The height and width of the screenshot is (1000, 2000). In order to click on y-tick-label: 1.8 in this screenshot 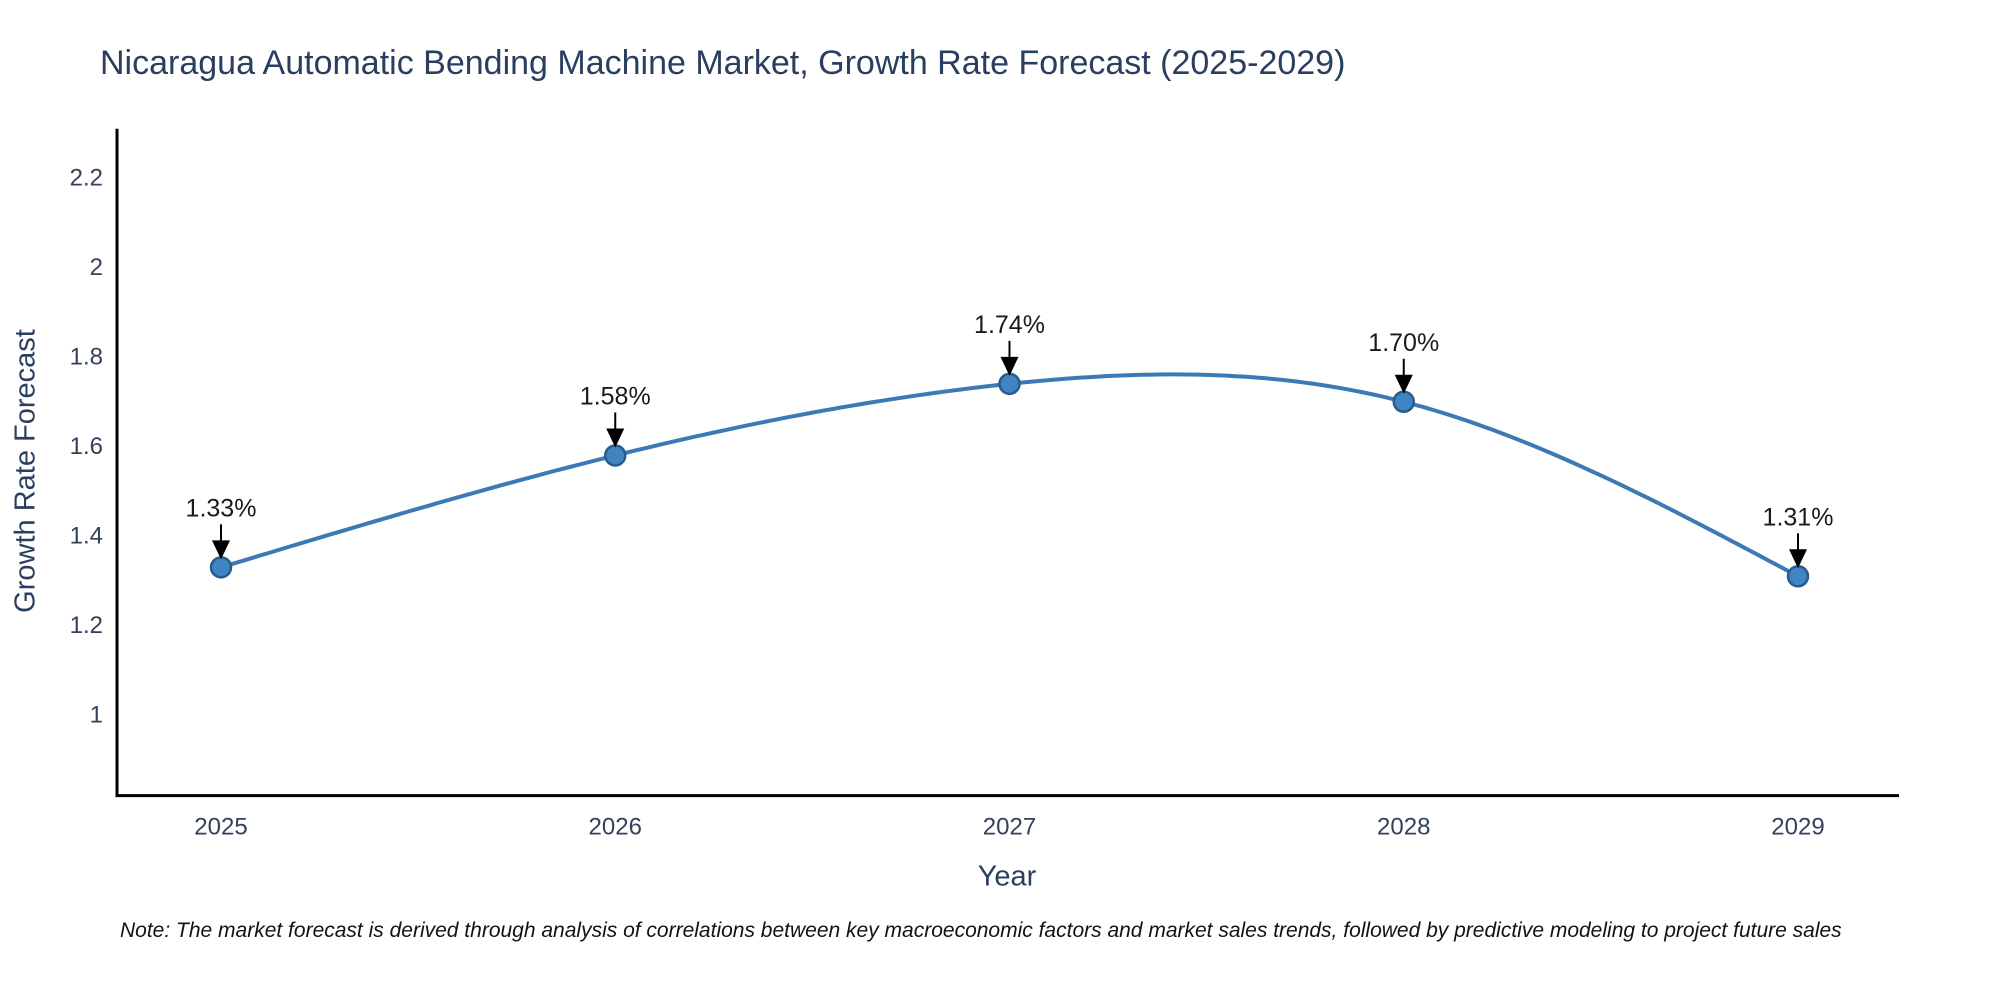, I will do `click(86, 357)`.